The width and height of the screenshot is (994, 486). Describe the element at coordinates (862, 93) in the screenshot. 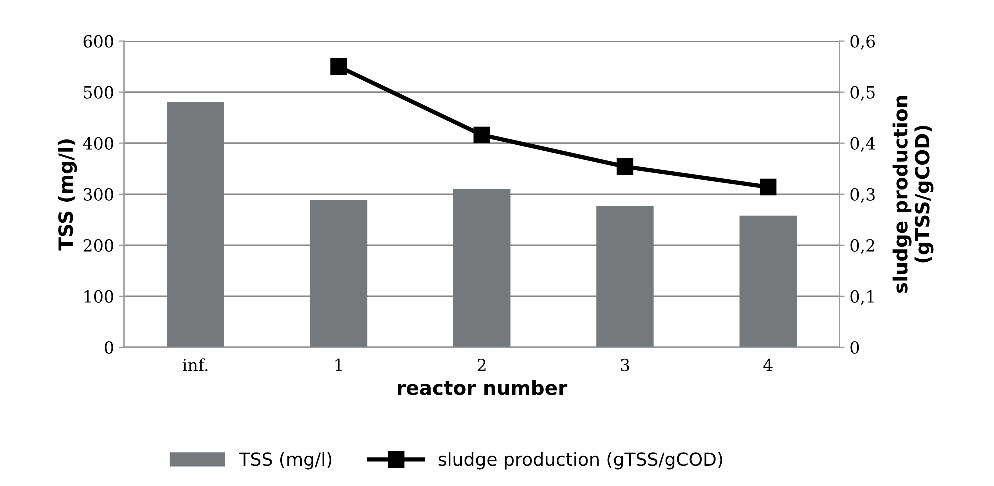

I see `y2-tick-label: 0,5` at that location.